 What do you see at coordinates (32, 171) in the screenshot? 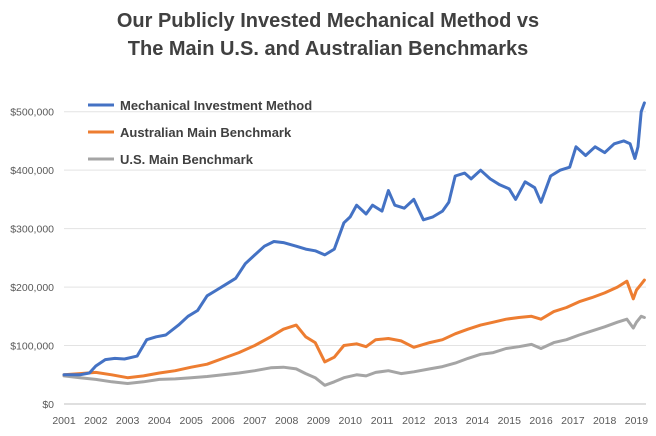
I see `y-tick-label: $400,000` at bounding box center [32, 171].